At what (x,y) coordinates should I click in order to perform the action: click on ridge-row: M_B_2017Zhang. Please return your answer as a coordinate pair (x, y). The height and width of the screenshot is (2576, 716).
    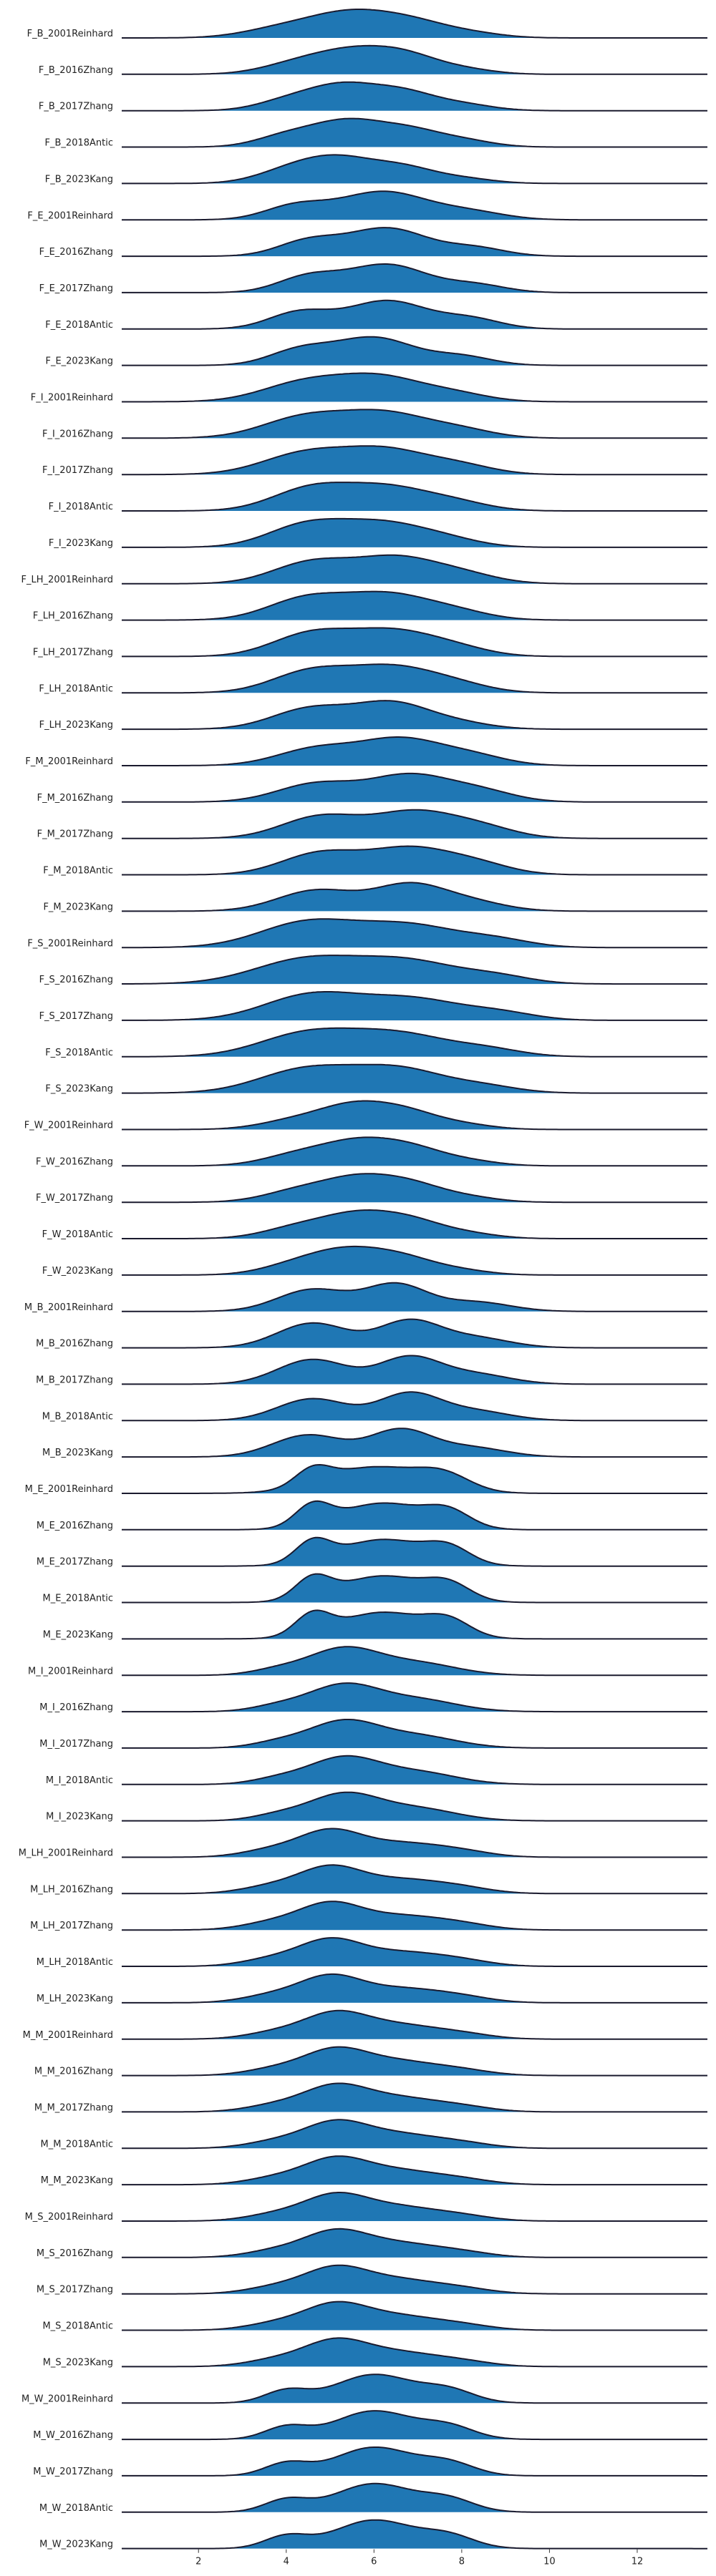
    Looking at the image, I should click on (371, 1370).